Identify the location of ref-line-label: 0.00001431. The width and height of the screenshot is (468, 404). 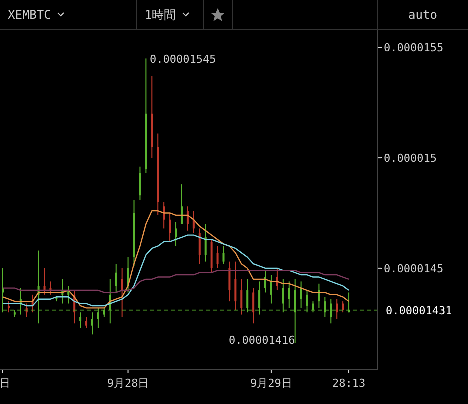
(419, 311).